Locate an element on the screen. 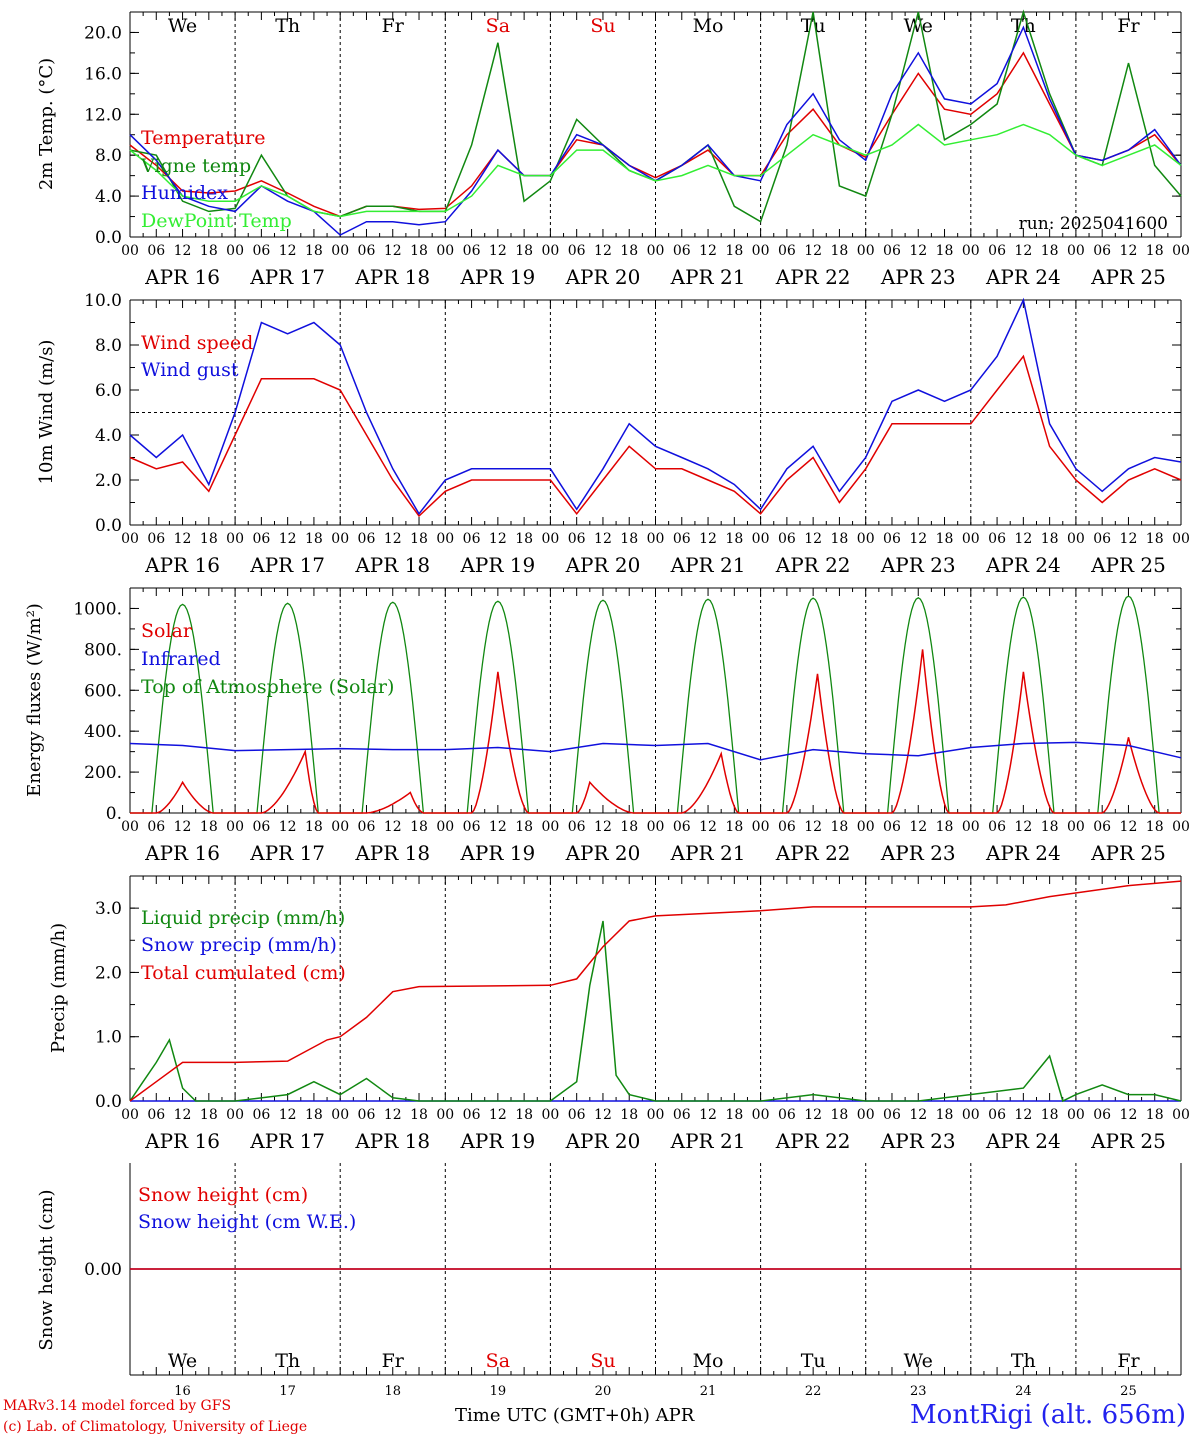 Image resolution: width=1194 pixels, height=1440 pixels. day-name-label: Mo is located at coordinates (708, 1361).